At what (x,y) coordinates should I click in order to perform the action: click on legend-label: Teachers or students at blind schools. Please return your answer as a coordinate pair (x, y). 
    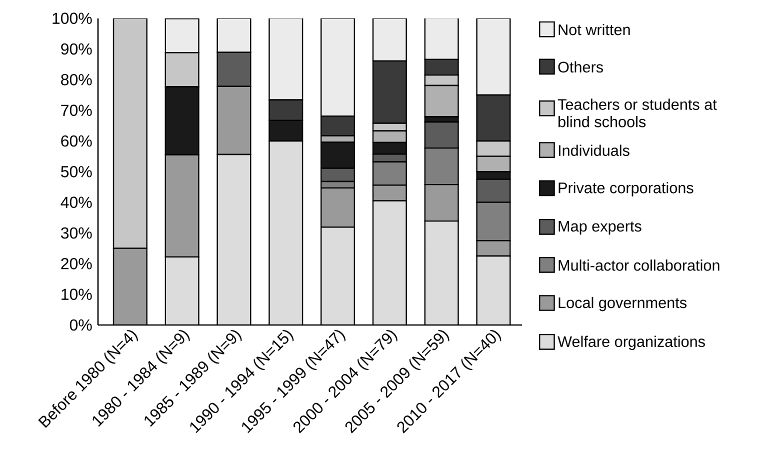
    Looking at the image, I should click on (637, 113).